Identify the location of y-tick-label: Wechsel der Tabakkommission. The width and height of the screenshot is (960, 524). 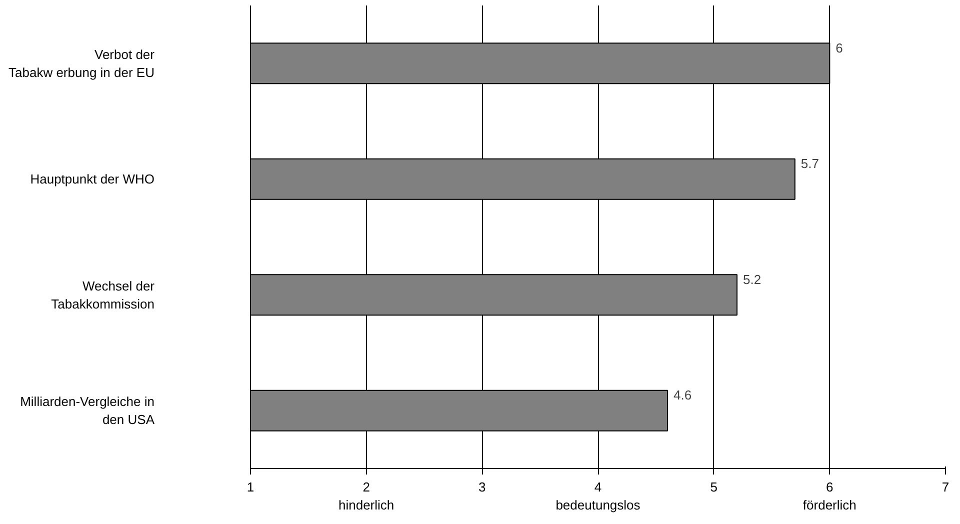
(103, 295).